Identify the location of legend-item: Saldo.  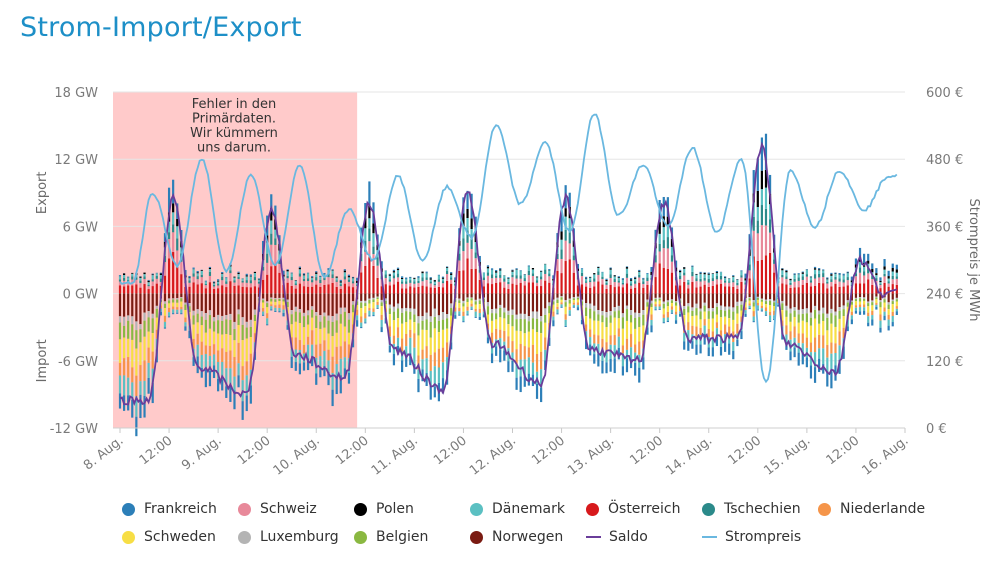
(644, 537).